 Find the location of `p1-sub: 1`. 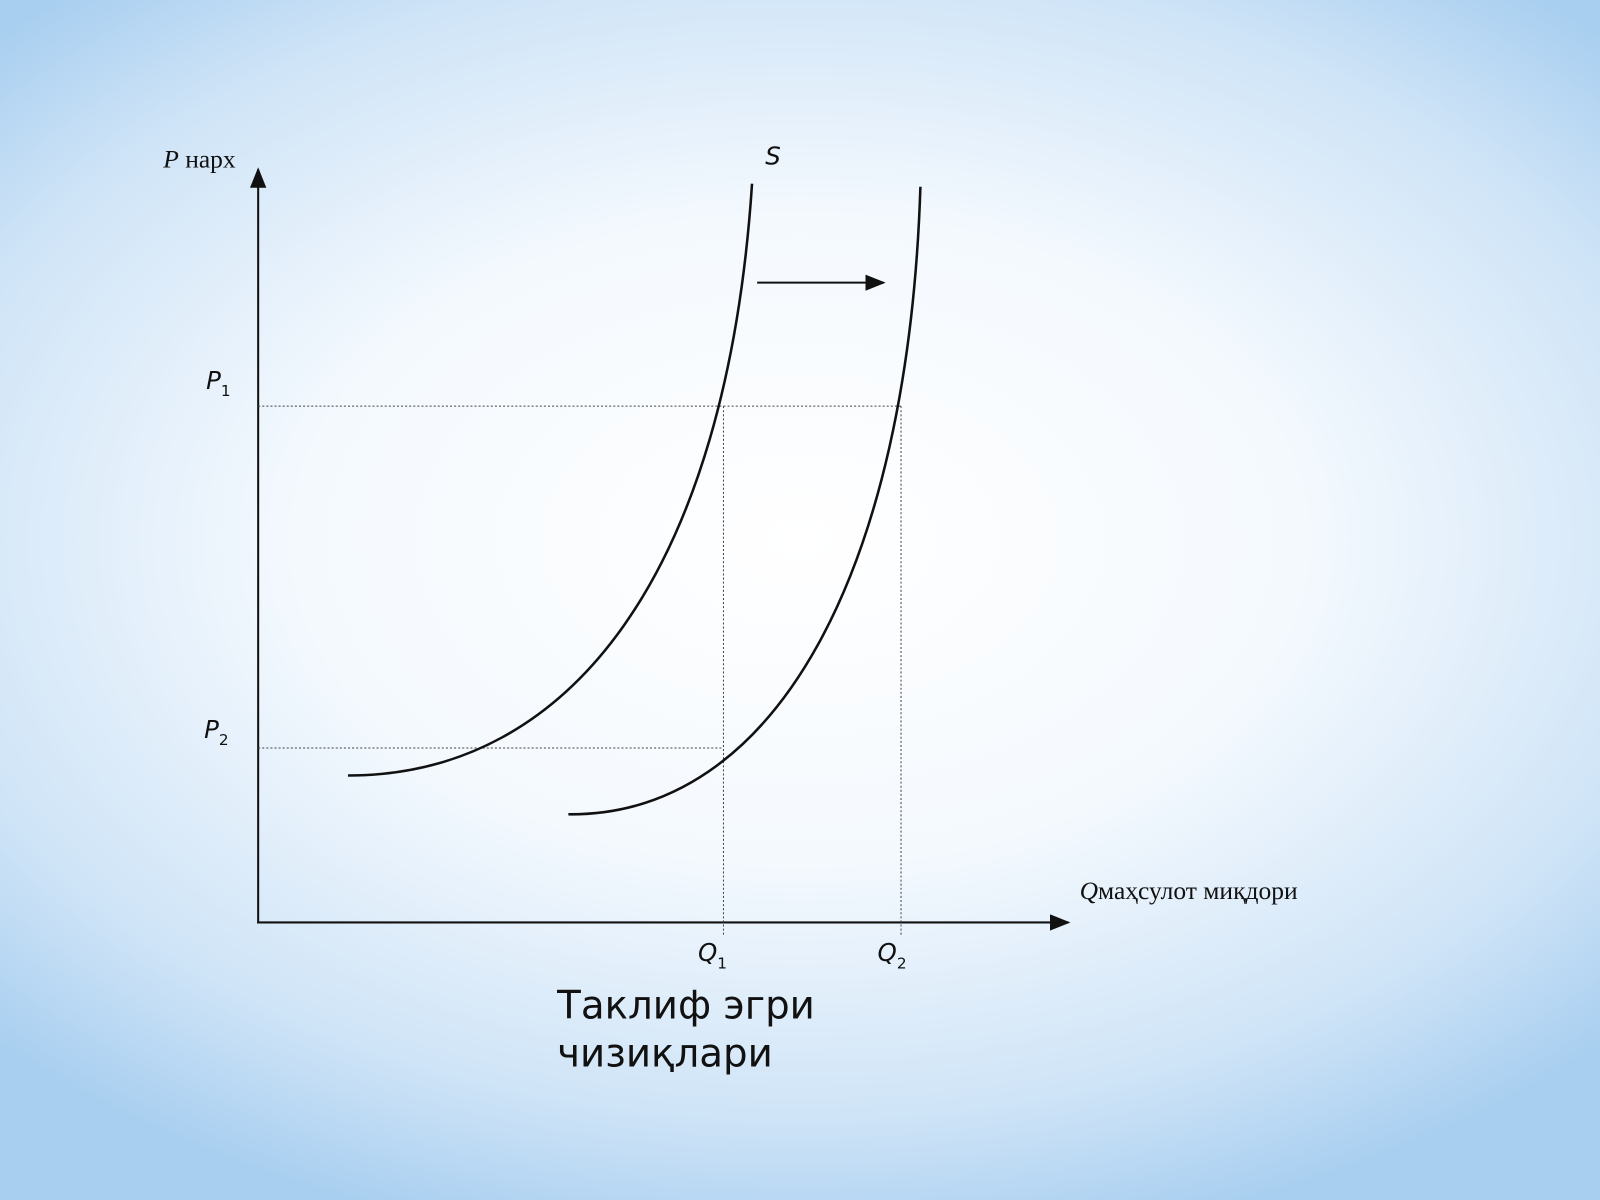

p1-sub: 1 is located at coordinates (226, 391).